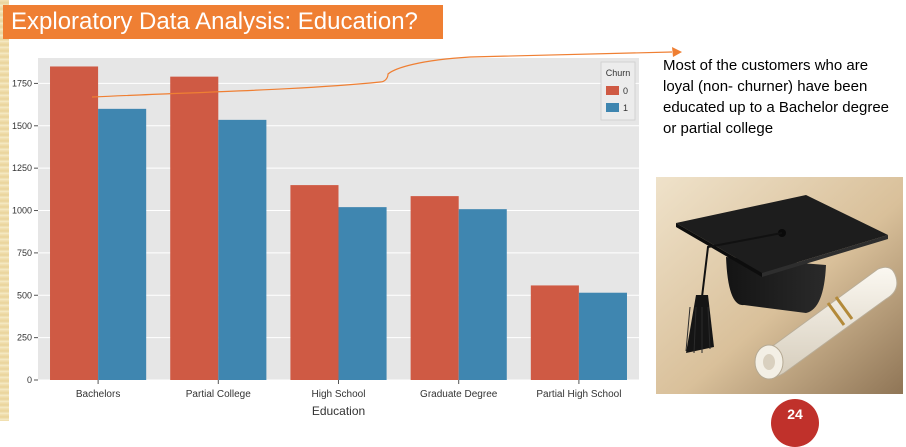 This screenshot has height=447, width=906. Describe the element at coordinates (24, 253) in the screenshot. I see `y-tick-label: 750` at that location.